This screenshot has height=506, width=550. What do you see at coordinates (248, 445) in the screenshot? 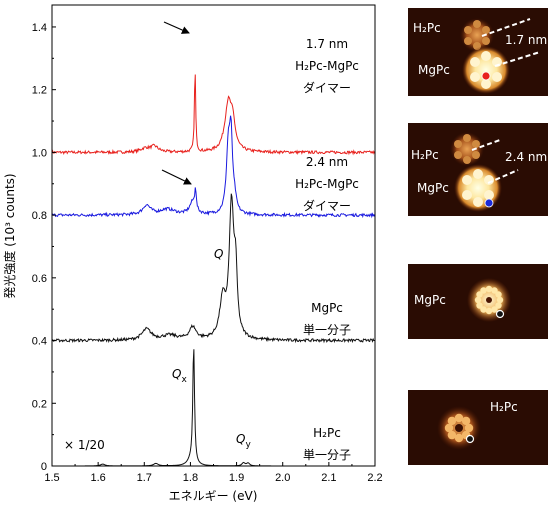
I see `qy-sub: y` at bounding box center [248, 445].